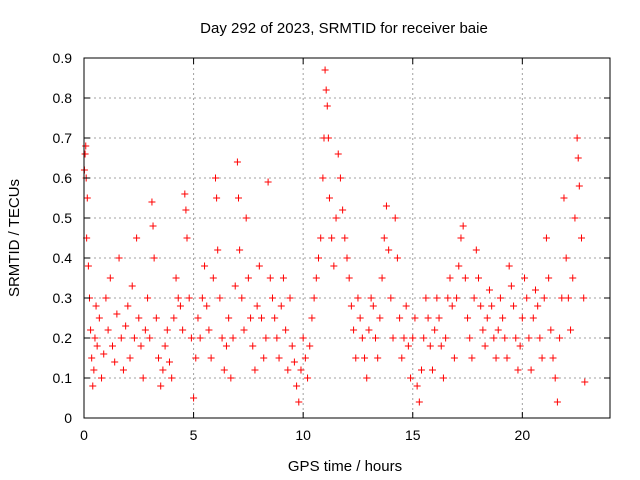 This screenshot has width=640, height=480. Describe the element at coordinates (63, 338) in the screenshot. I see `y-tick-label: 0.2` at that location.